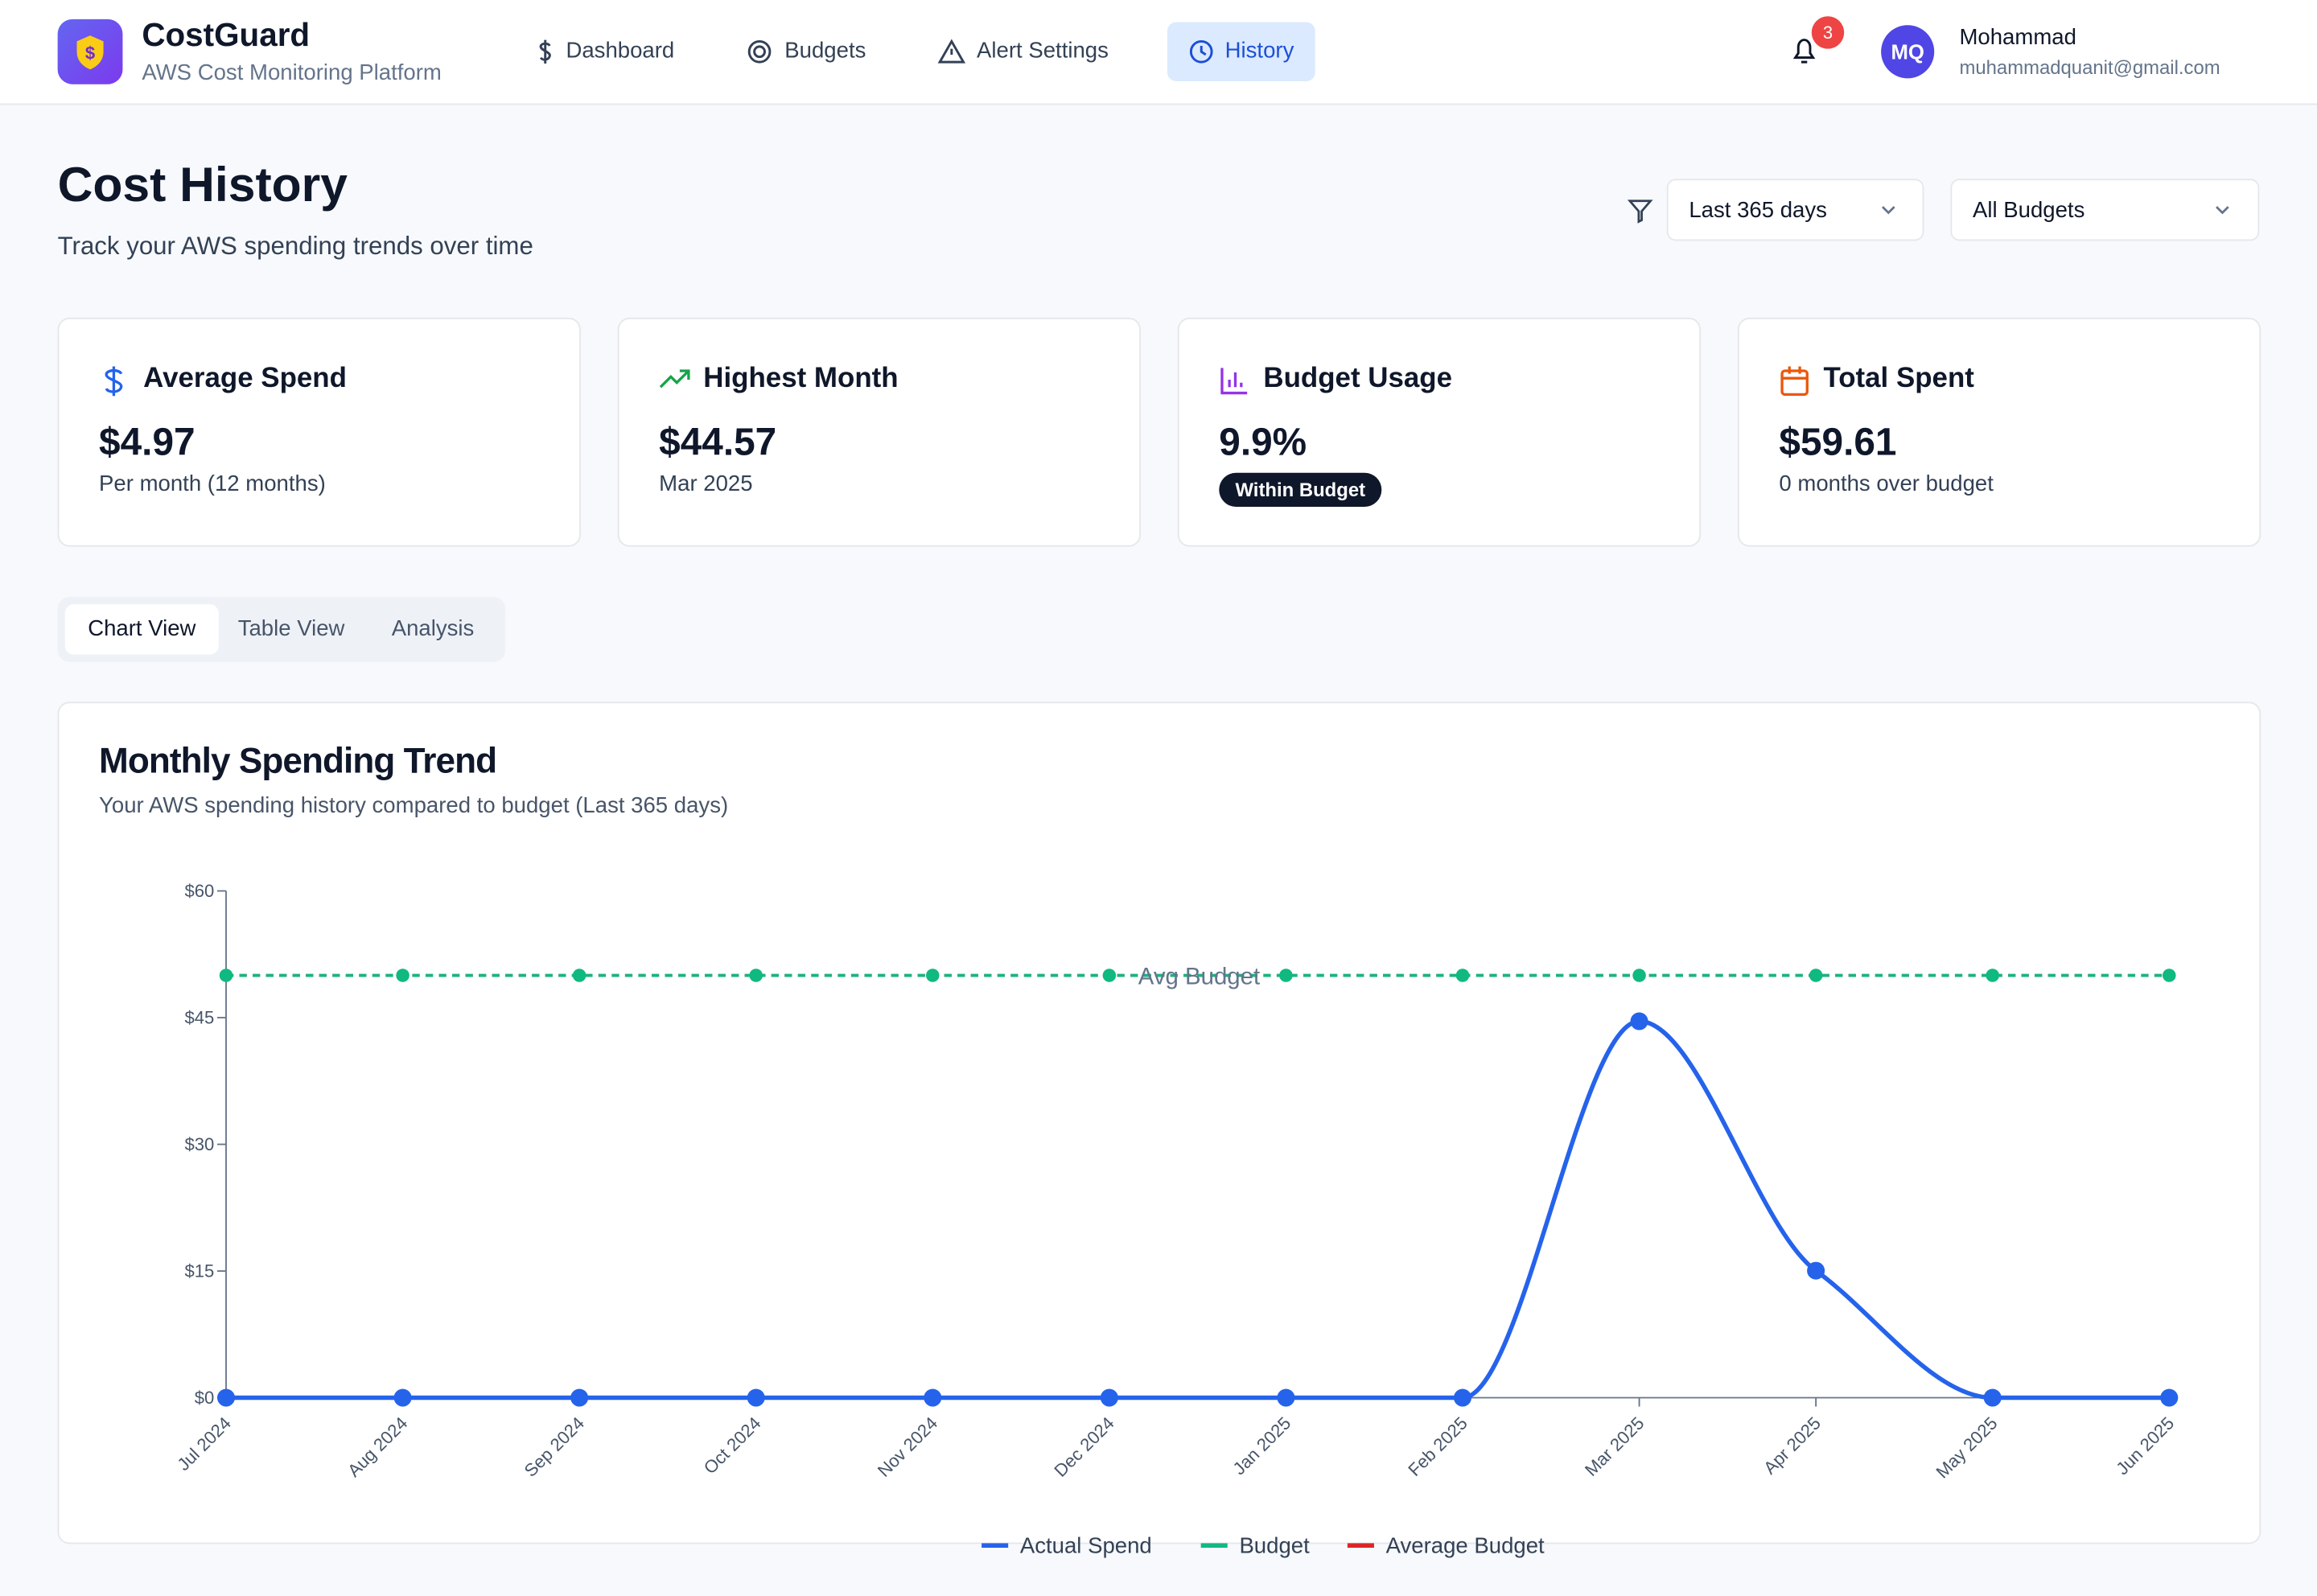 This screenshot has width=2317, height=1596. What do you see at coordinates (295, 246) in the screenshot?
I see `page-subtitle: Track your AWS spending trends over time` at bounding box center [295, 246].